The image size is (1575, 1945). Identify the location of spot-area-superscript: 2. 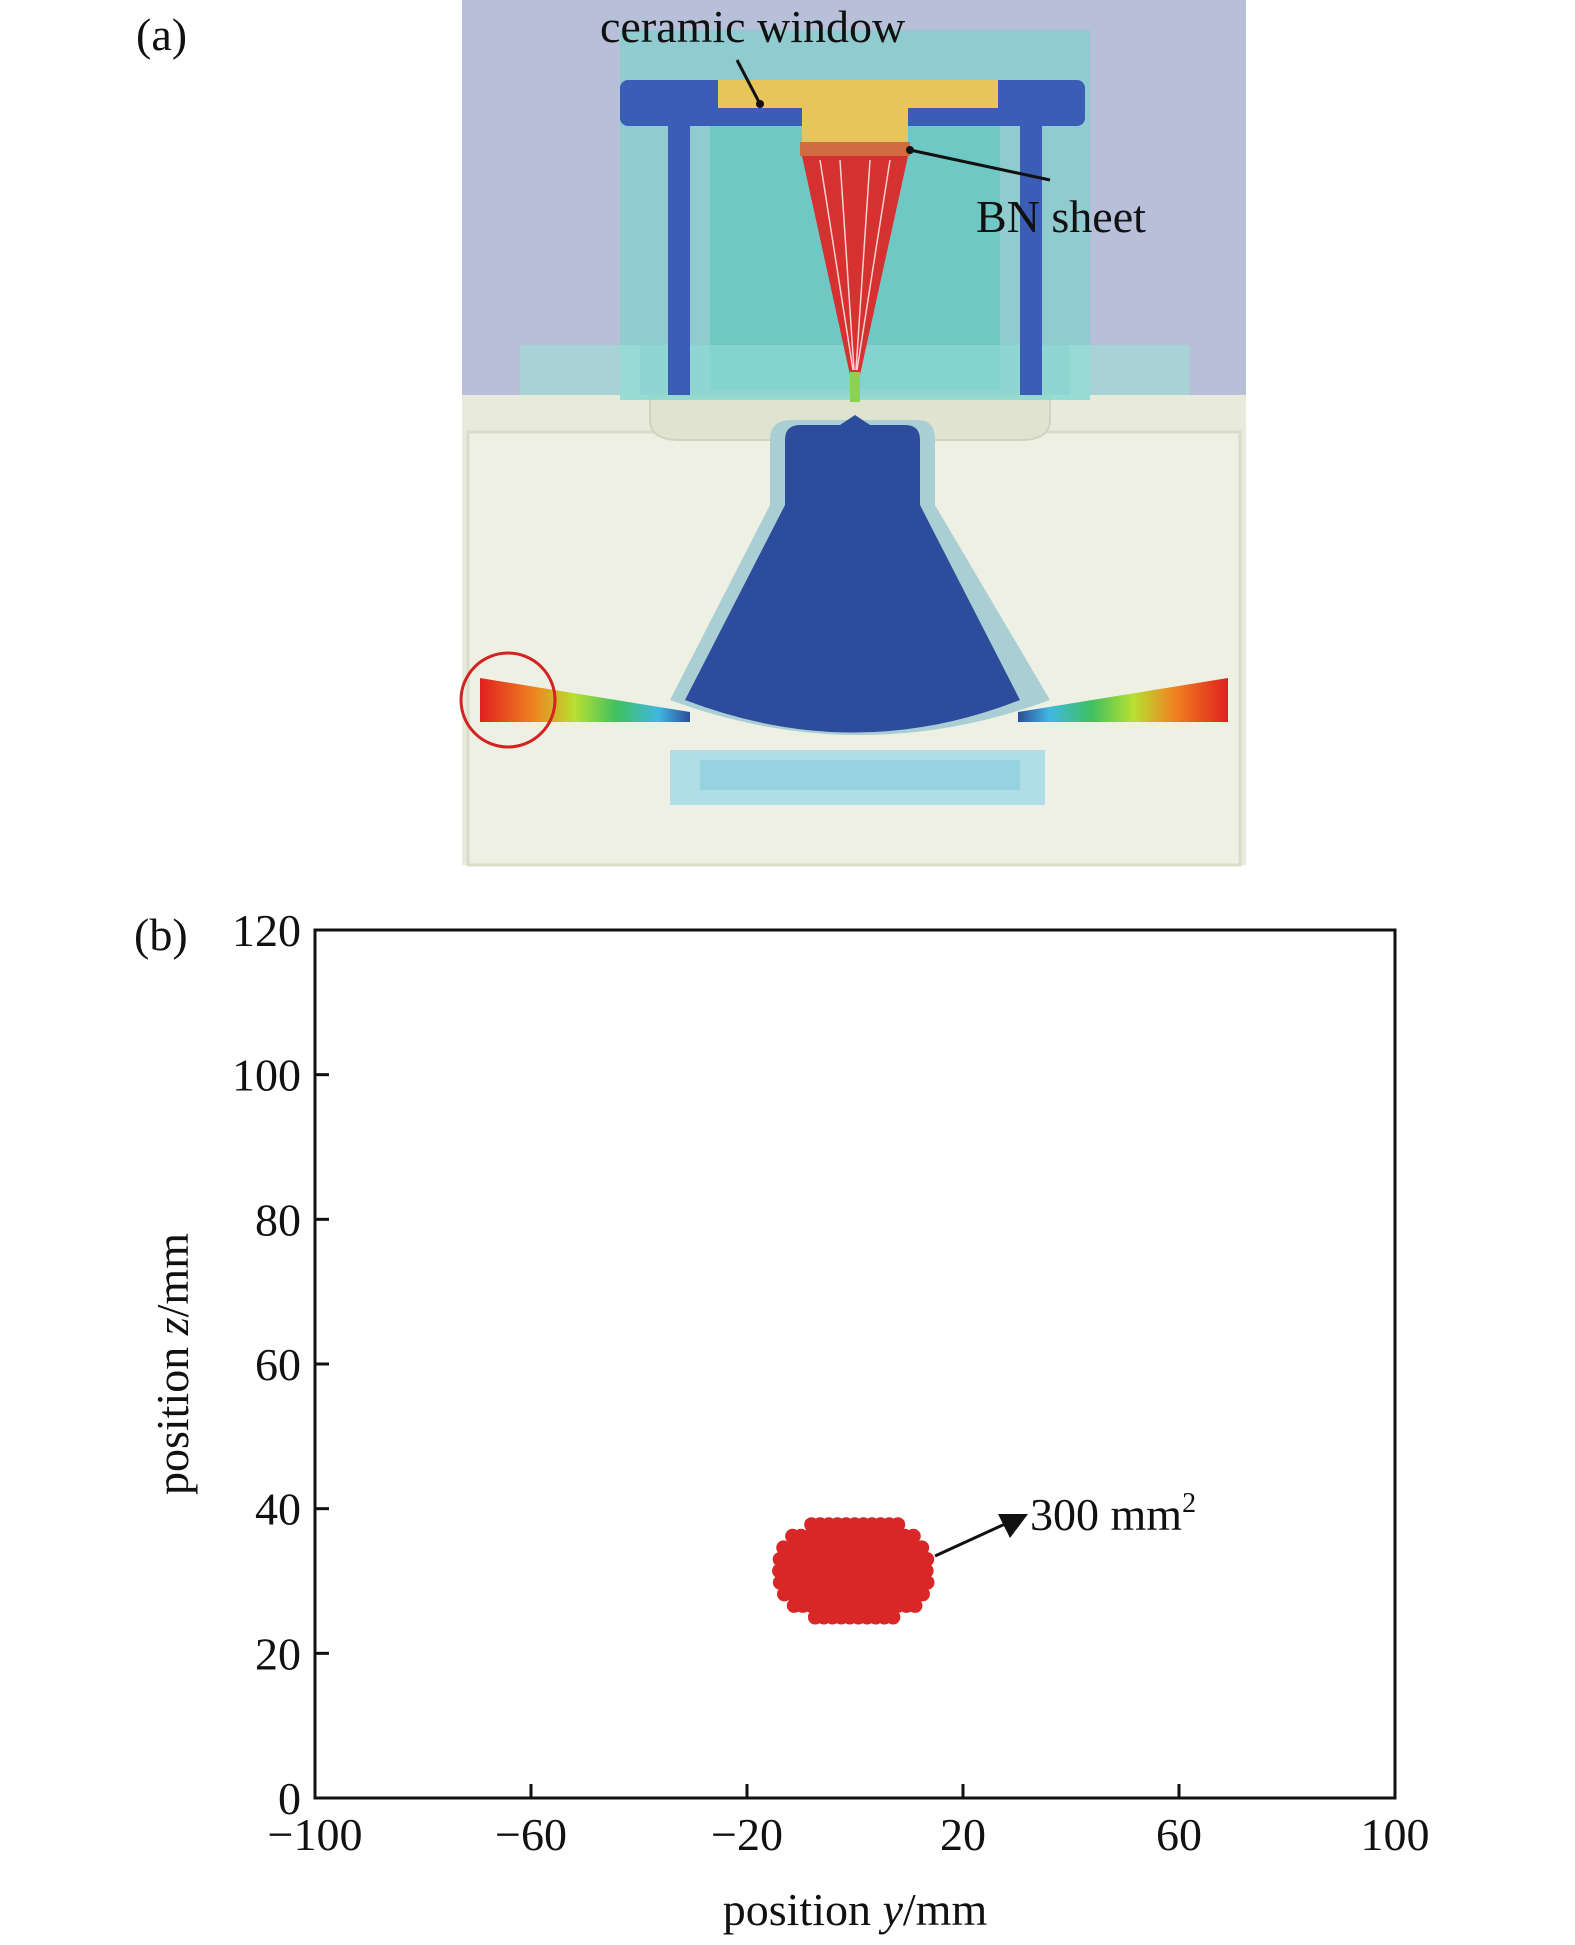
(1189, 1503).